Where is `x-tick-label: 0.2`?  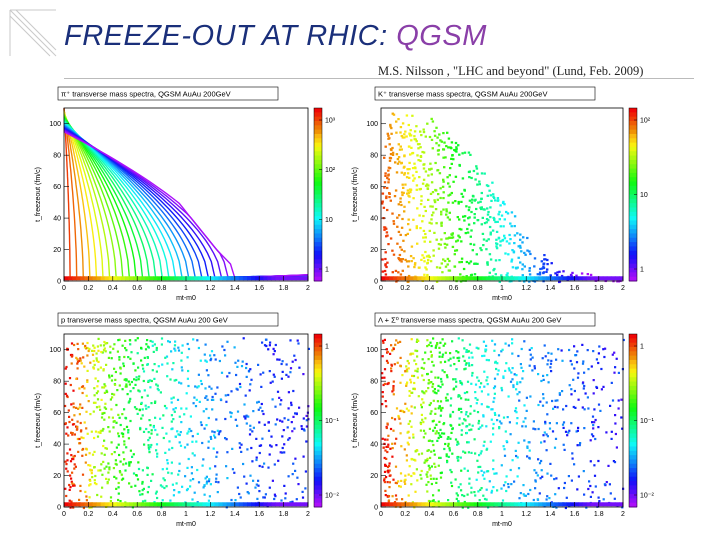 x-tick-label: 0.2 is located at coordinates (405, 514).